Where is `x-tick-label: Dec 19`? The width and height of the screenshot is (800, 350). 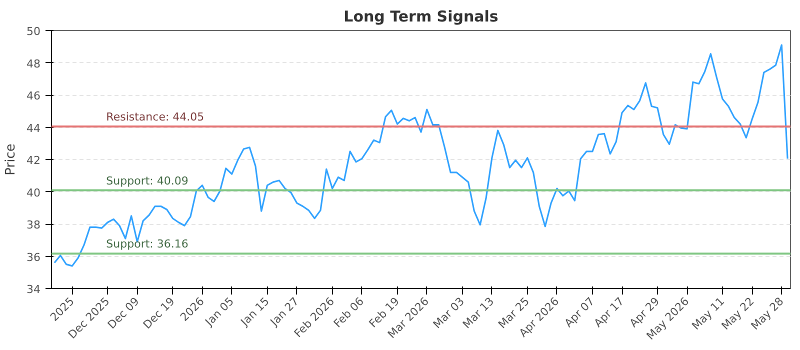 x-tick-label: Dec 19 is located at coordinates (159, 313).